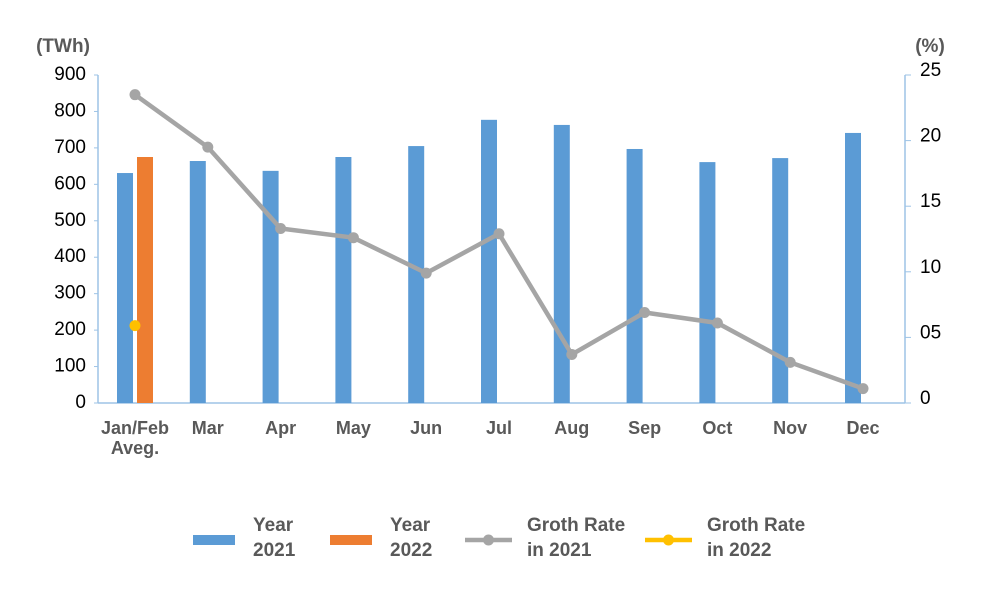 The height and width of the screenshot is (589, 1000). I want to click on y2-tick-label: 0, so click(925, 398).